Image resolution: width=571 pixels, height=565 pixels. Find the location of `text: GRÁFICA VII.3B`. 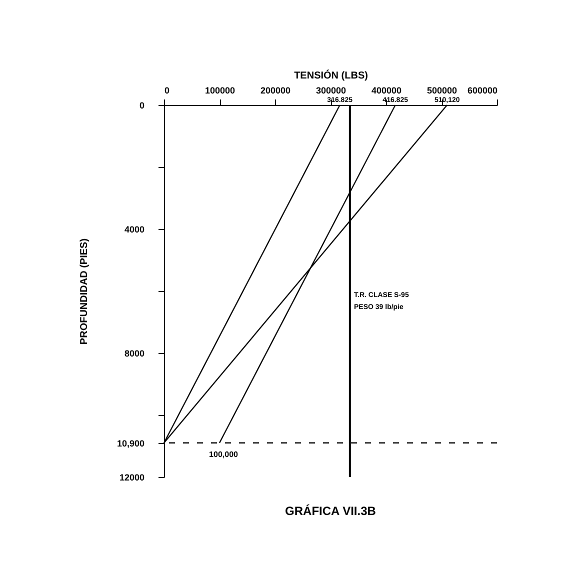

text: GRÁFICA VII.3B is located at coordinates (330, 511).